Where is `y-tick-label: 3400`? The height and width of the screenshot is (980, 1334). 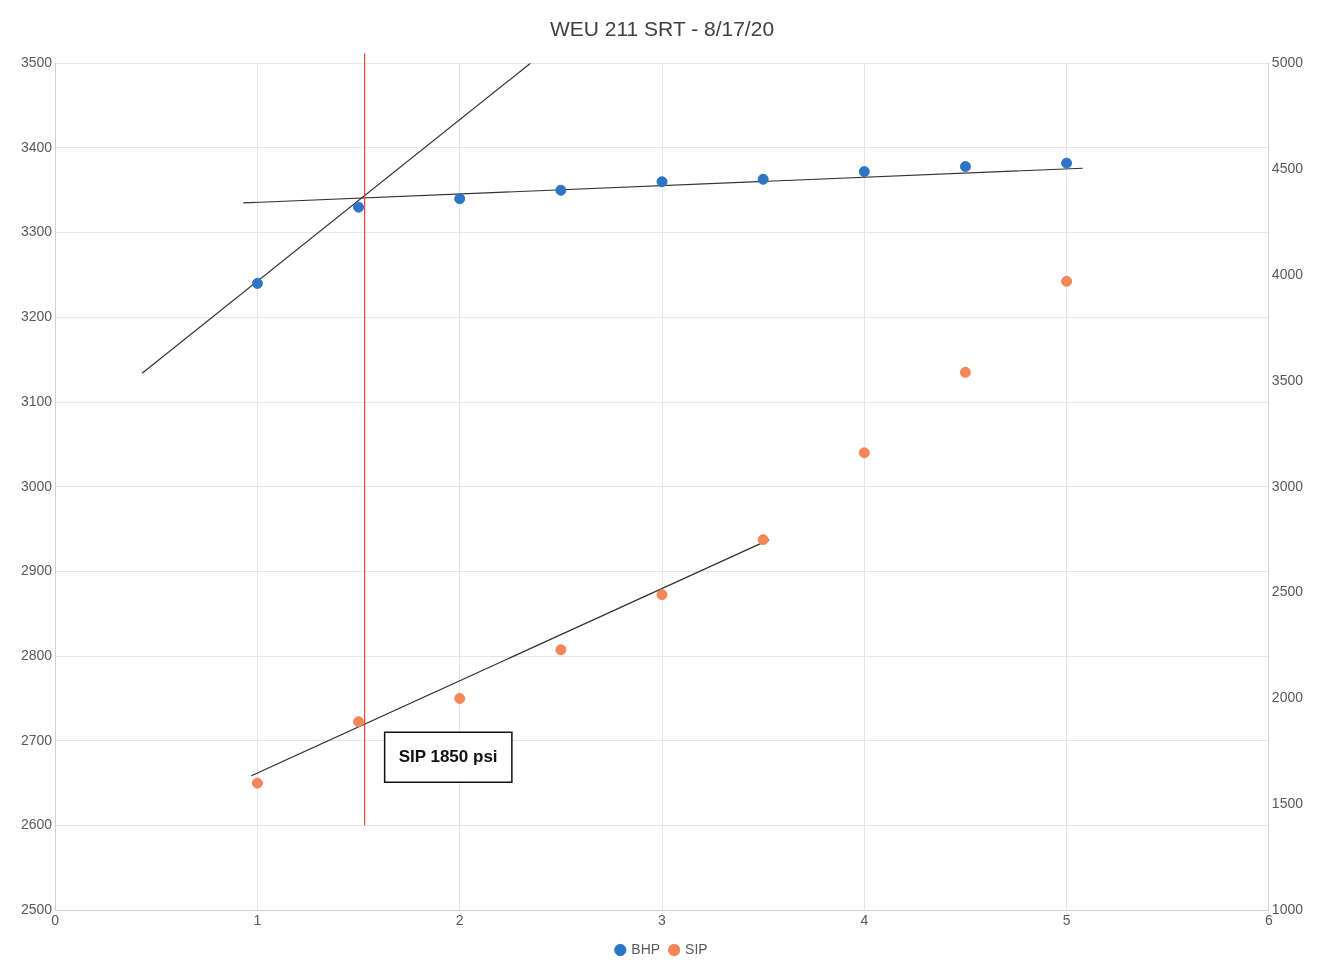
y-tick-label: 3400 is located at coordinates (36, 146).